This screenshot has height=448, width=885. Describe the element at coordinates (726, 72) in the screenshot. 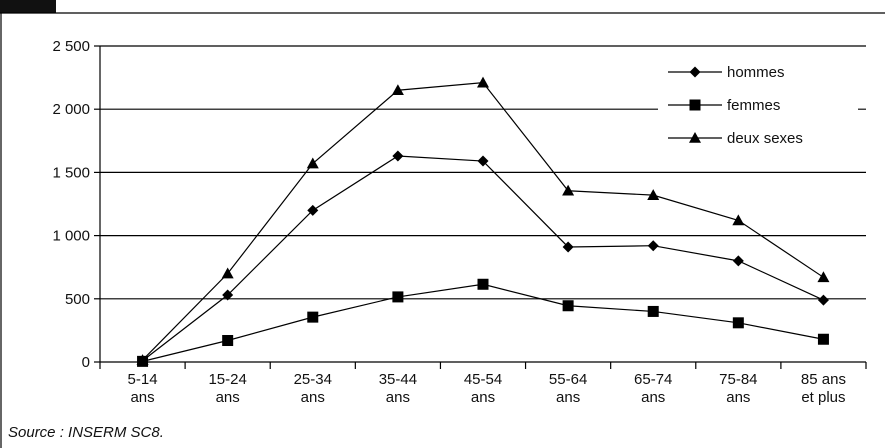

I see `legend-item-hommes: hommes` at that location.